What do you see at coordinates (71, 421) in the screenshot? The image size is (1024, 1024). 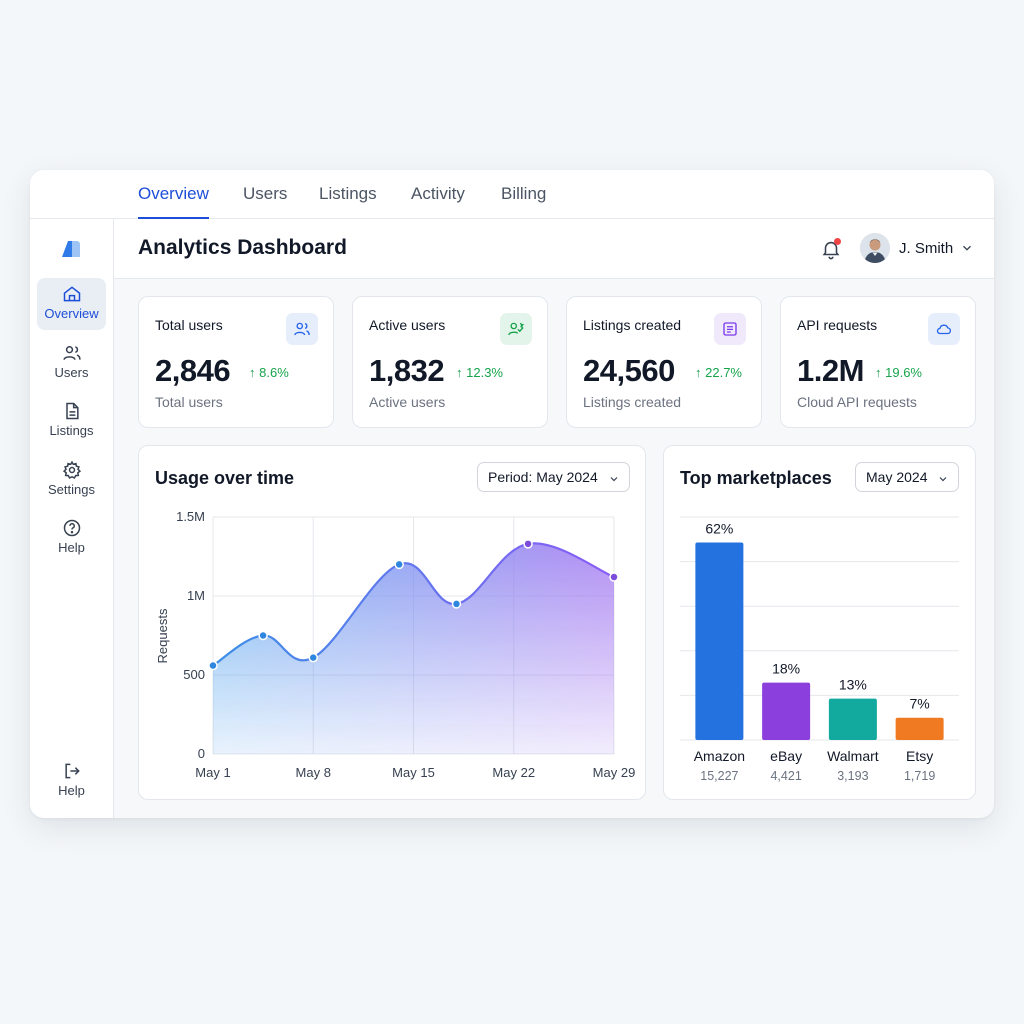 I see `sidebar-item-listings: Listings` at bounding box center [71, 421].